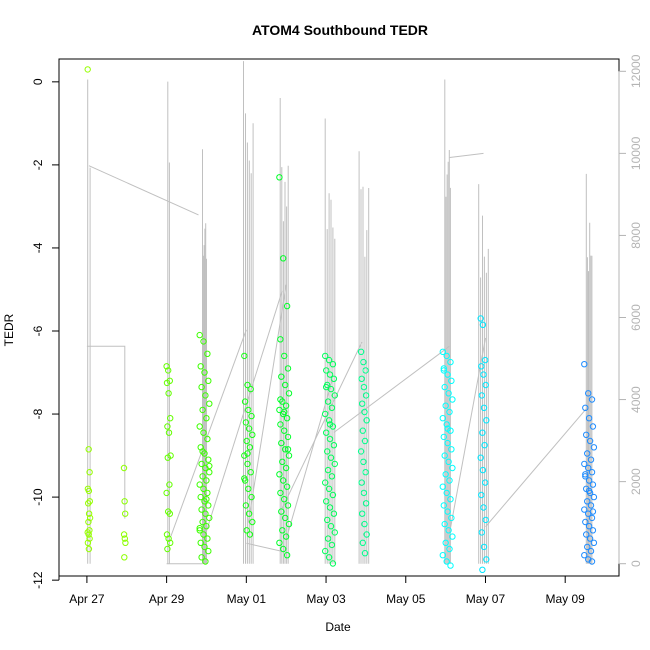 The width and height of the screenshot is (650, 650). Describe the element at coordinates (326, 599) in the screenshot. I see `x-tick-label: May 03` at that location.